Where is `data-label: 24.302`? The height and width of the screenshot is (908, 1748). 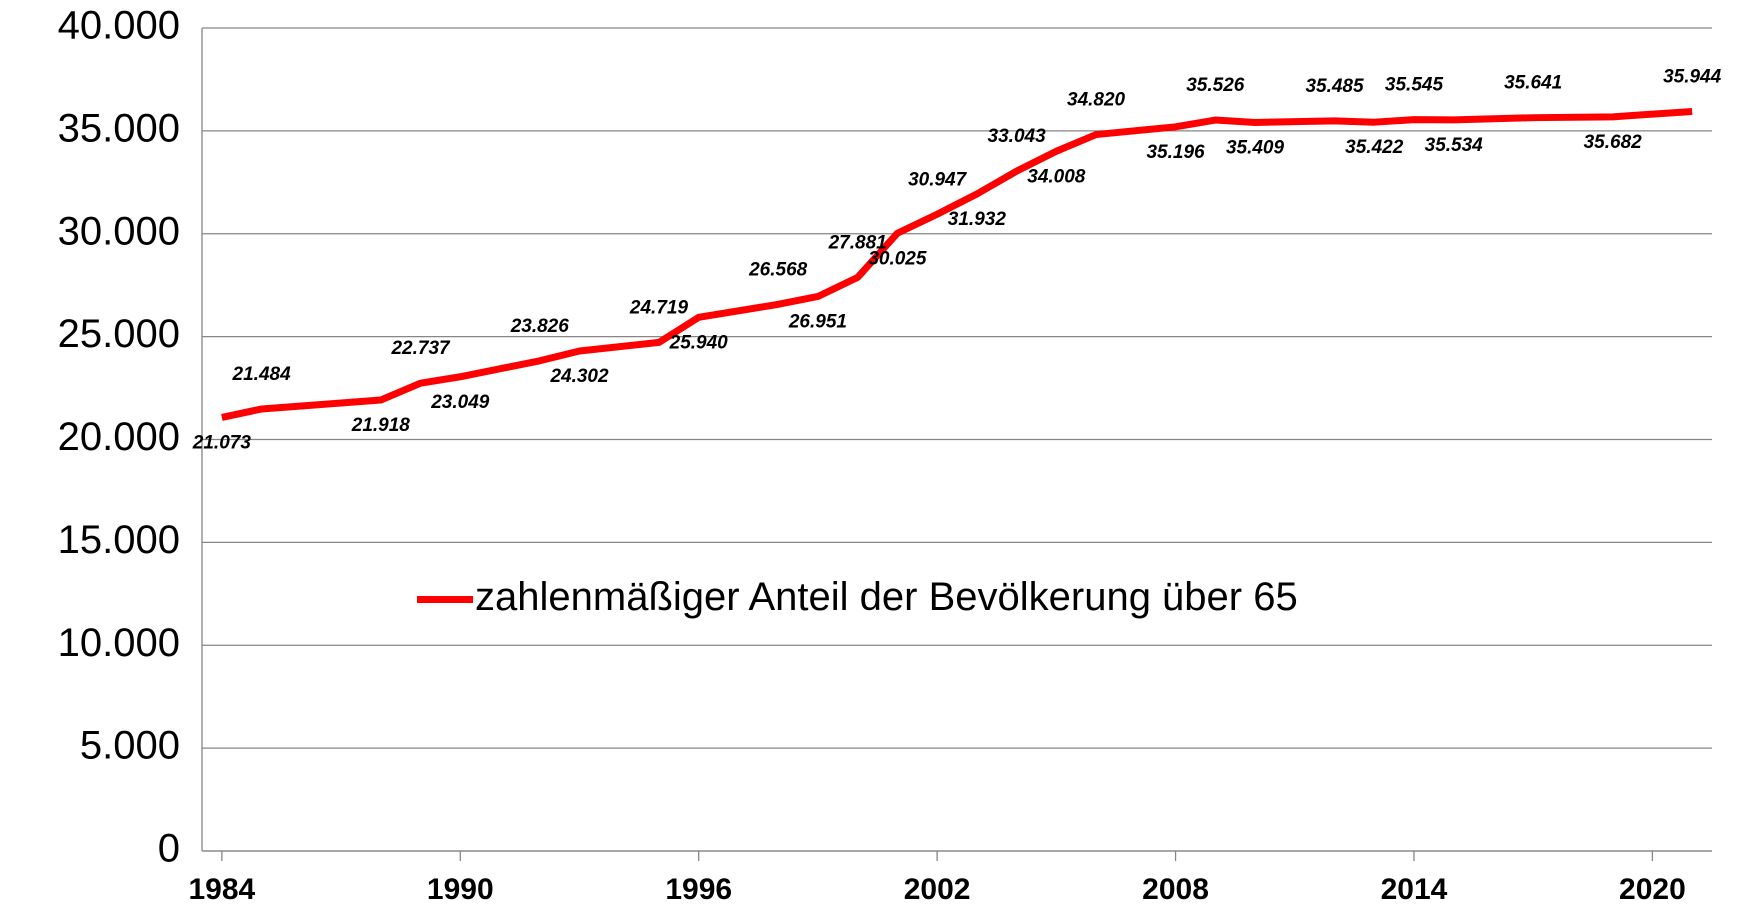 data-label: 24.302 is located at coordinates (579, 376).